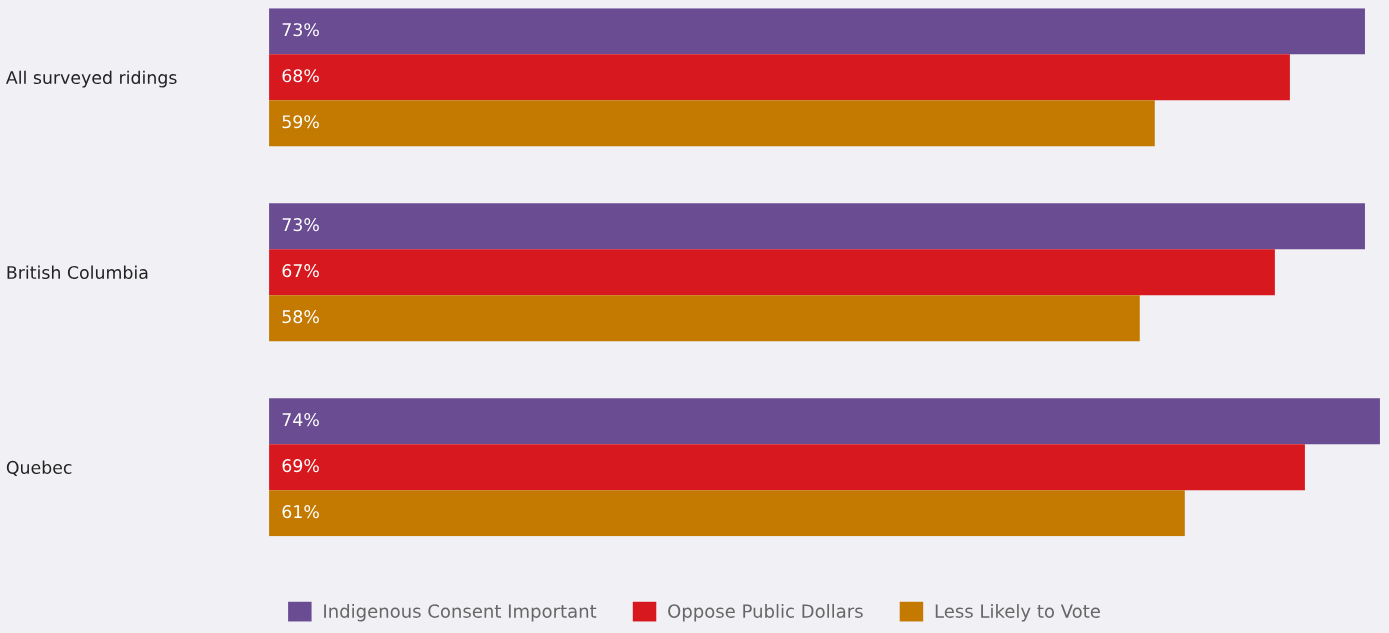  I want to click on data-label: 61%, so click(300, 512).